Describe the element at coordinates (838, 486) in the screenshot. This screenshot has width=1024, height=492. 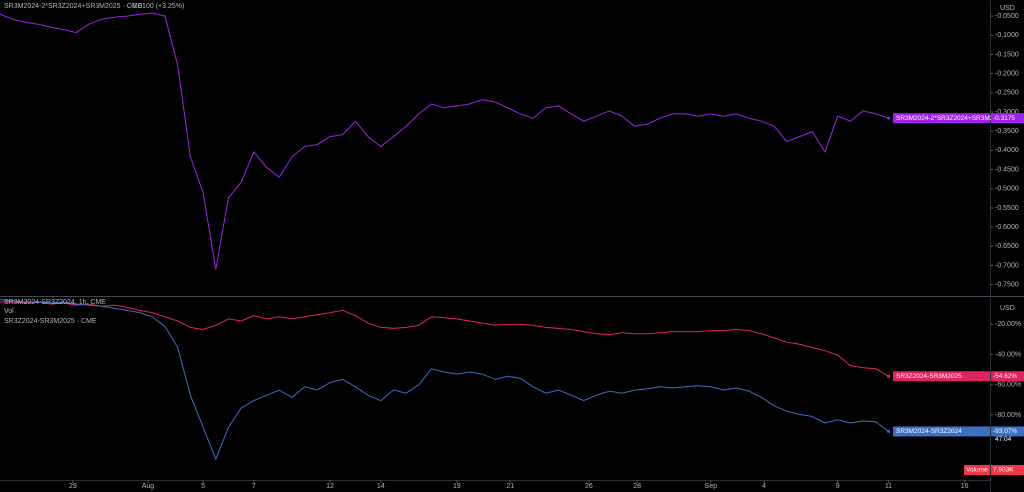
I see `x-tick-label: 9` at that location.